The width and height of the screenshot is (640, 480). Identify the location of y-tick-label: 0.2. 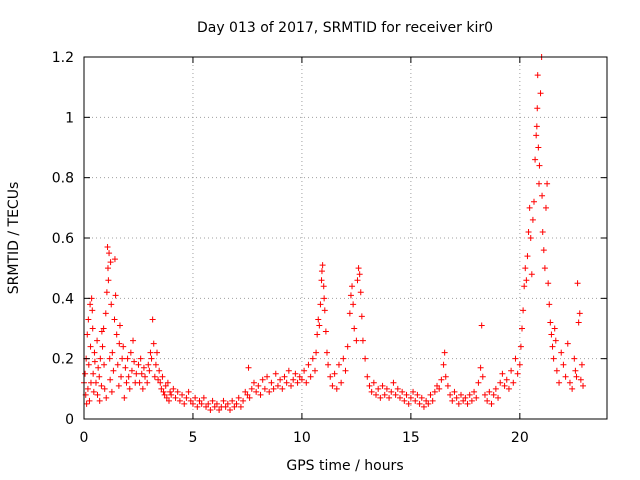
(63, 360).